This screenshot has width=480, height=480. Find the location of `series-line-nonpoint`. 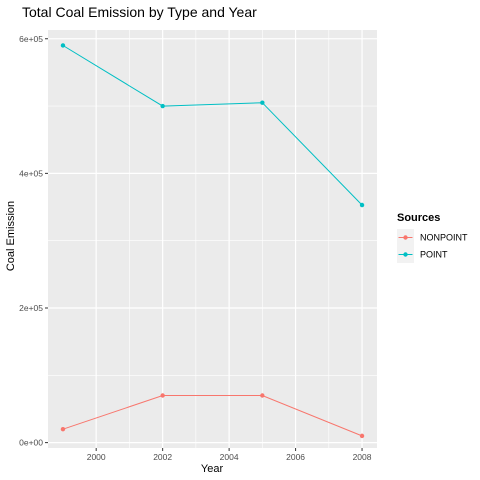

series-line-nonpoint is located at coordinates (212, 416).